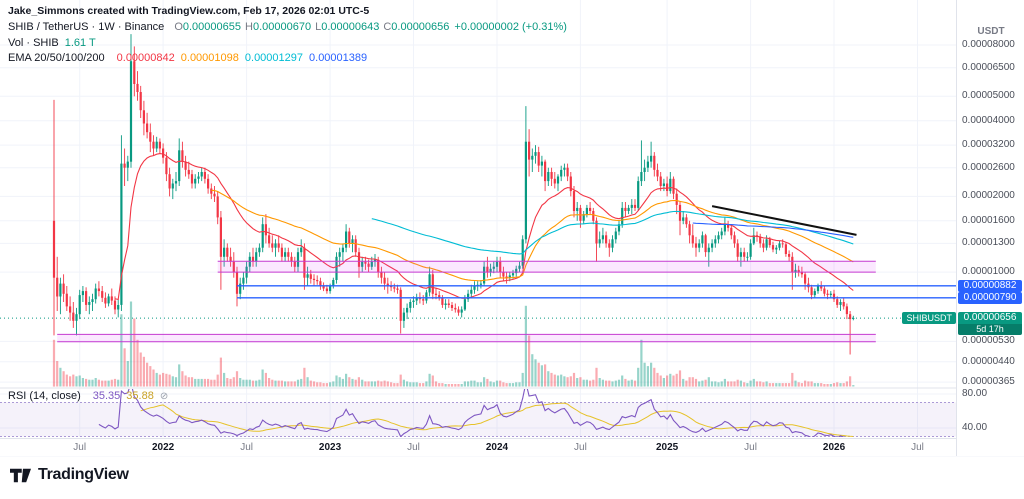 The height and width of the screenshot is (499, 1024). I want to click on price-axis-unit: USDT, so click(991, 31).